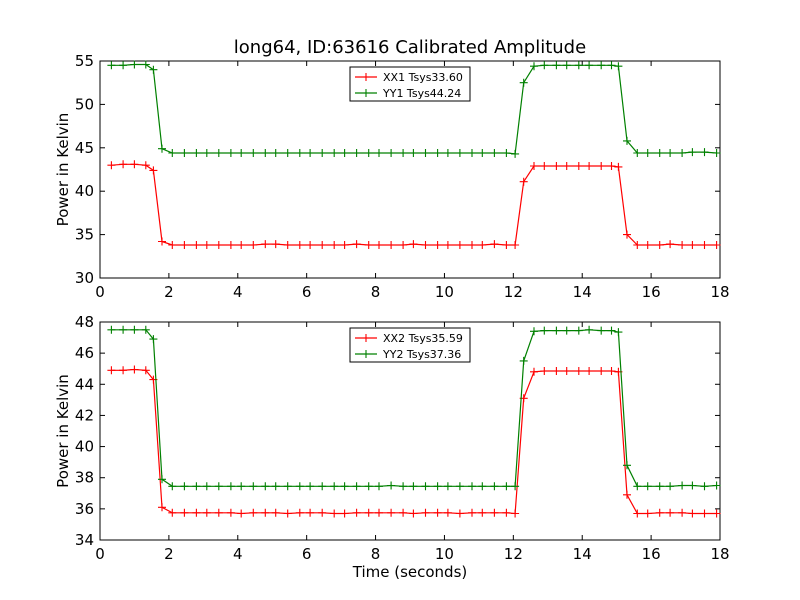  What do you see at coordinates (423, 77) in the screenshot?
I see `legend-label: XX1 Tsys33.60` at bounding box center [423, 77].